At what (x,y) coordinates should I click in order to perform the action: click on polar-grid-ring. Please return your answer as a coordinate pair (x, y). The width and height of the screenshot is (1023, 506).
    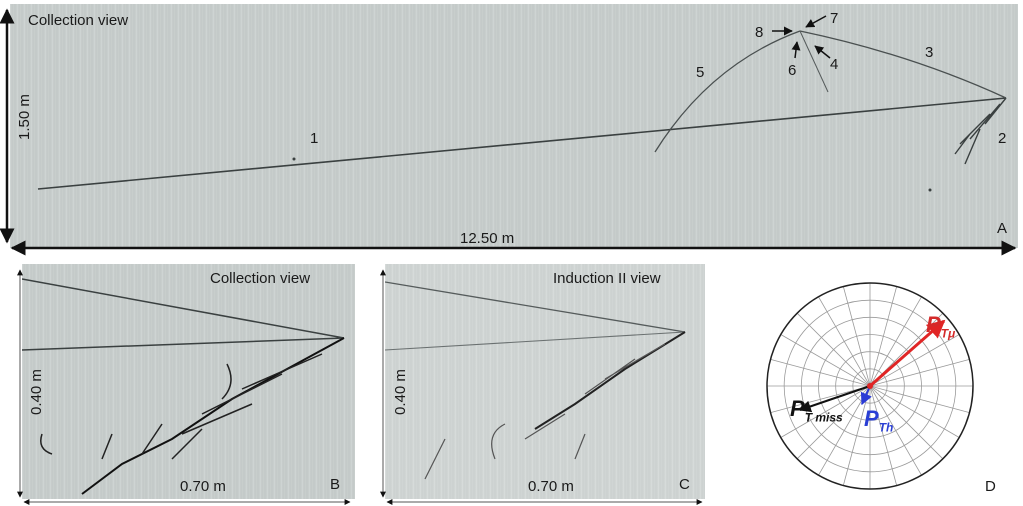
    Looking at the image, I should click on (870, 386).